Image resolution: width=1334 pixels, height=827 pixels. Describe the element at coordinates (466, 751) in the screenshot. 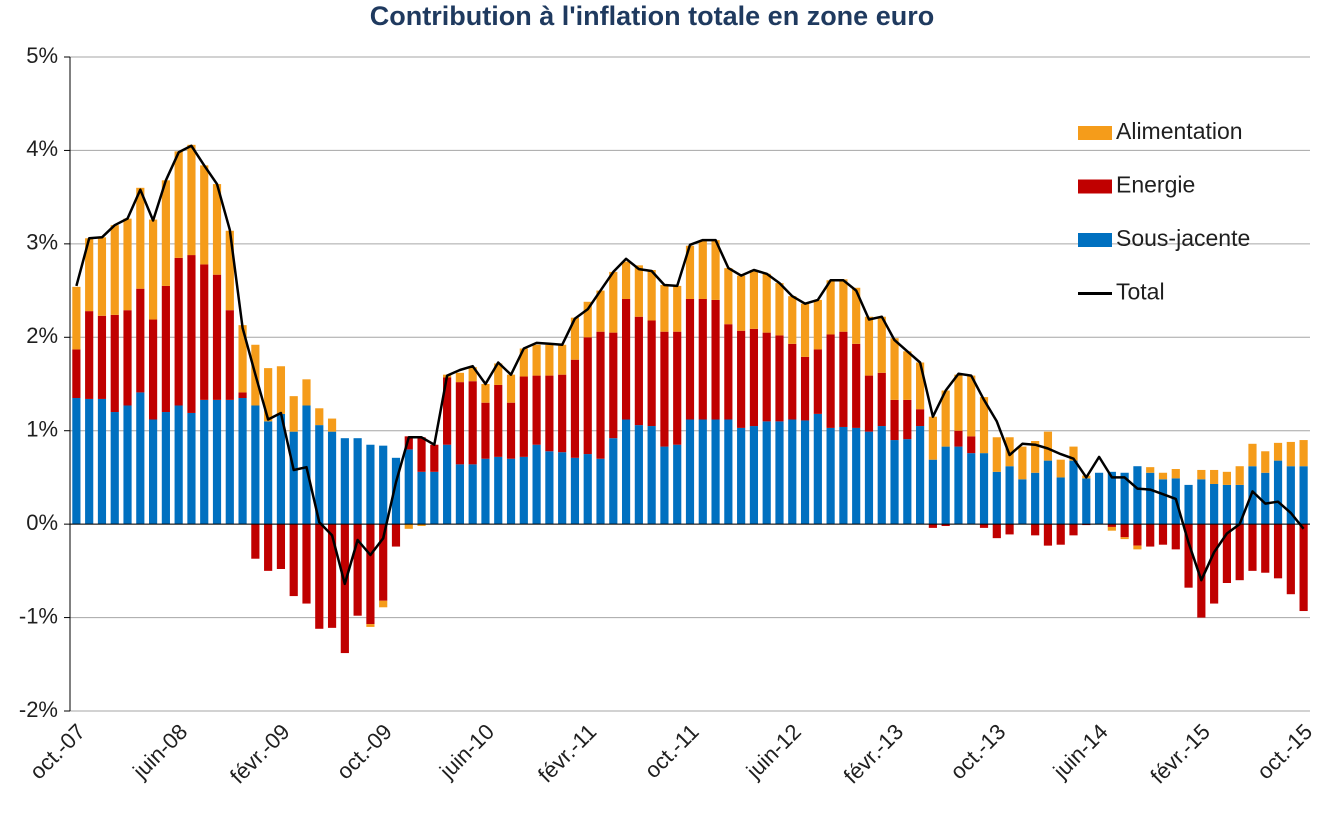

I see `x-tick-label: juin-10` at that location.